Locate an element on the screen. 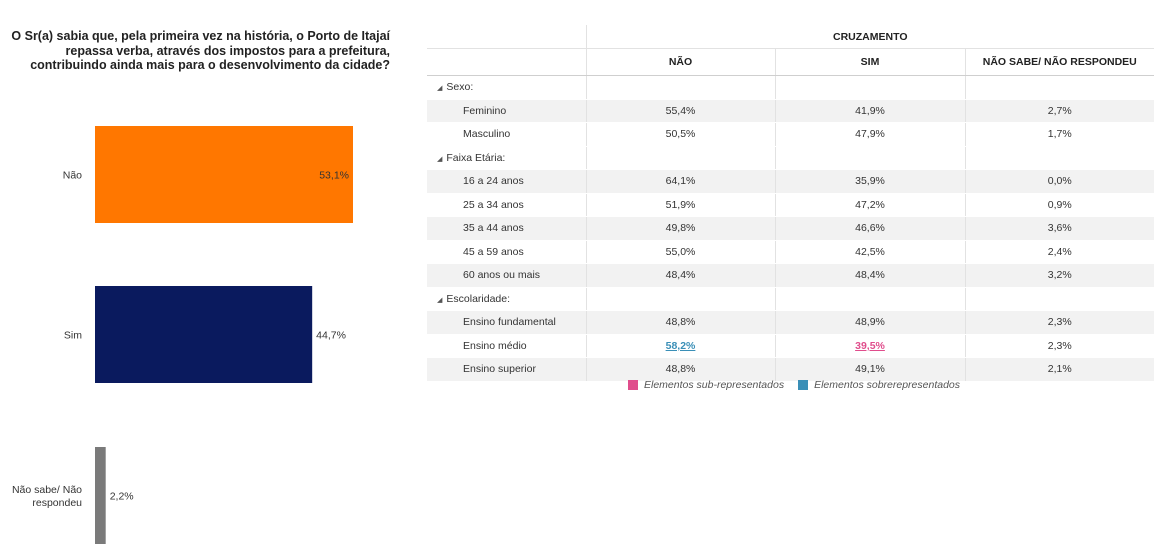 The height and width of the screenshot is (553, 1155). cell-value: 58,2% is located at coordinates (680, 345).